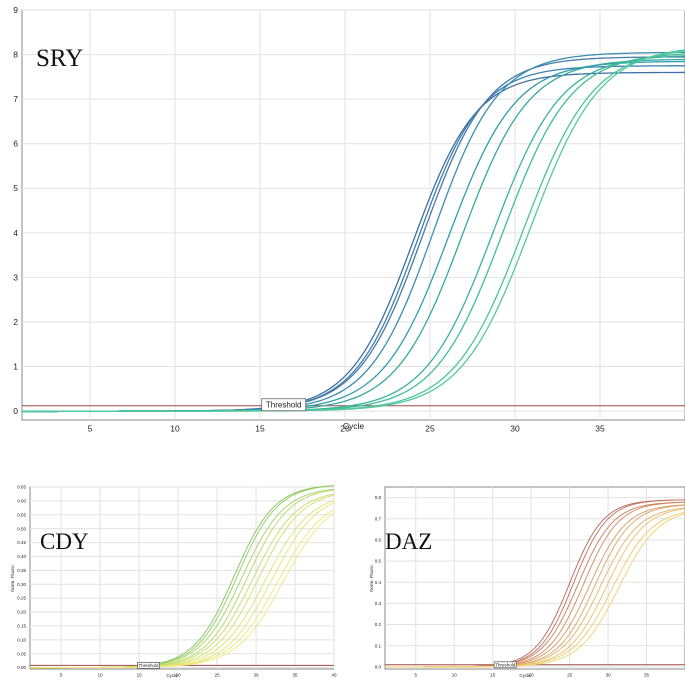 The height and width of the screenshot is (684, 685). What do you see at coordinates (15, 322) in the screenshot?
I see `sry-y-tick-label: 2` at bounding box center [15, 322].